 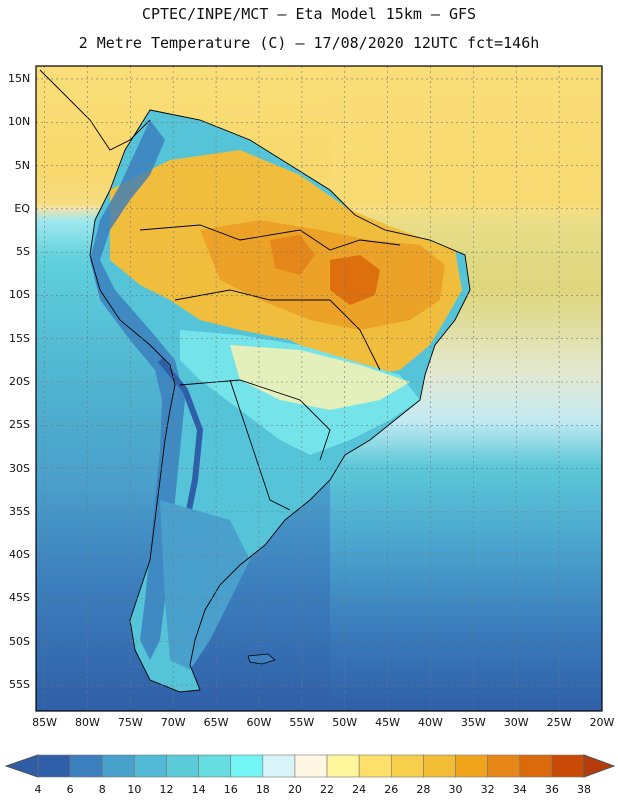 I want to click on latitude-label: 40S, so click(x=19, y=555).